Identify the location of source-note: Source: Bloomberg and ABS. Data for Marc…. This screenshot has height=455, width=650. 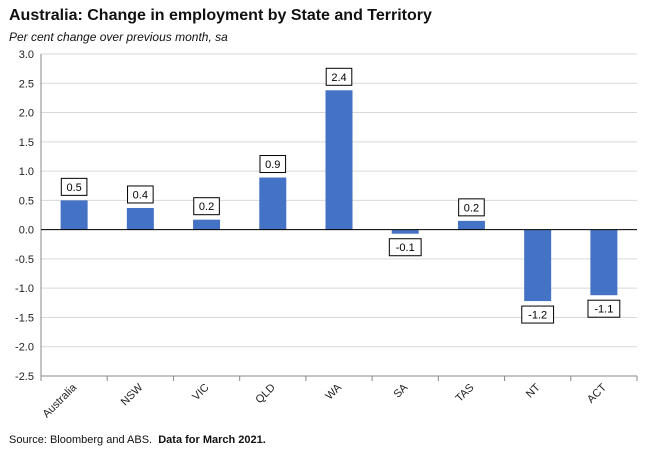
(137, 440).